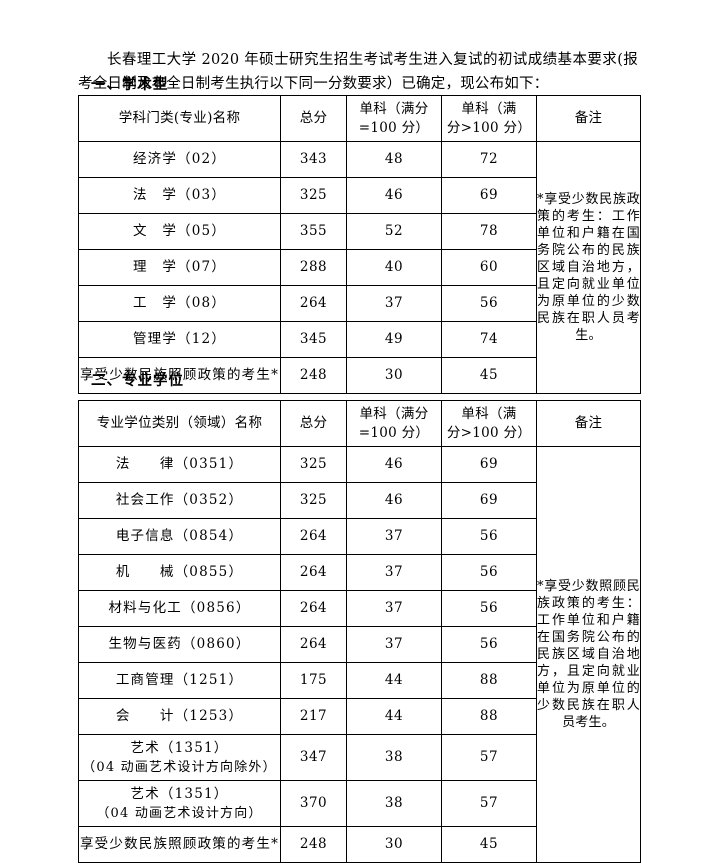  I want to click on row-total: 355, so click(313, 231).